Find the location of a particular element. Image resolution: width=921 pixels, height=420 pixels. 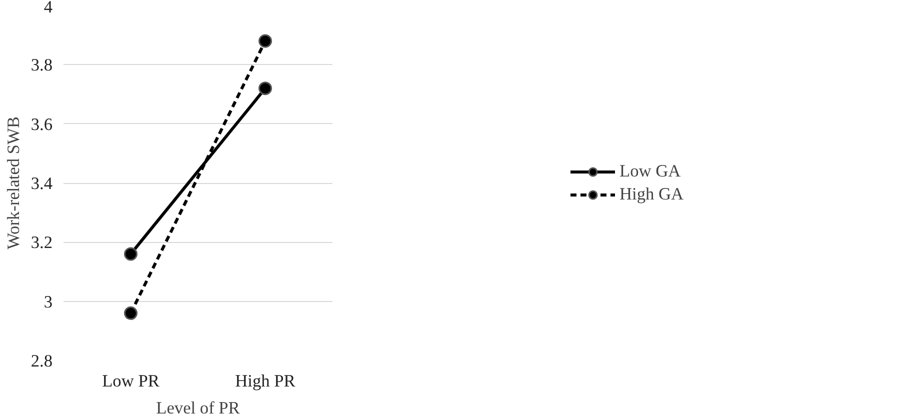

y-tick-label: 2.8 is located at coordinates (41, 361).